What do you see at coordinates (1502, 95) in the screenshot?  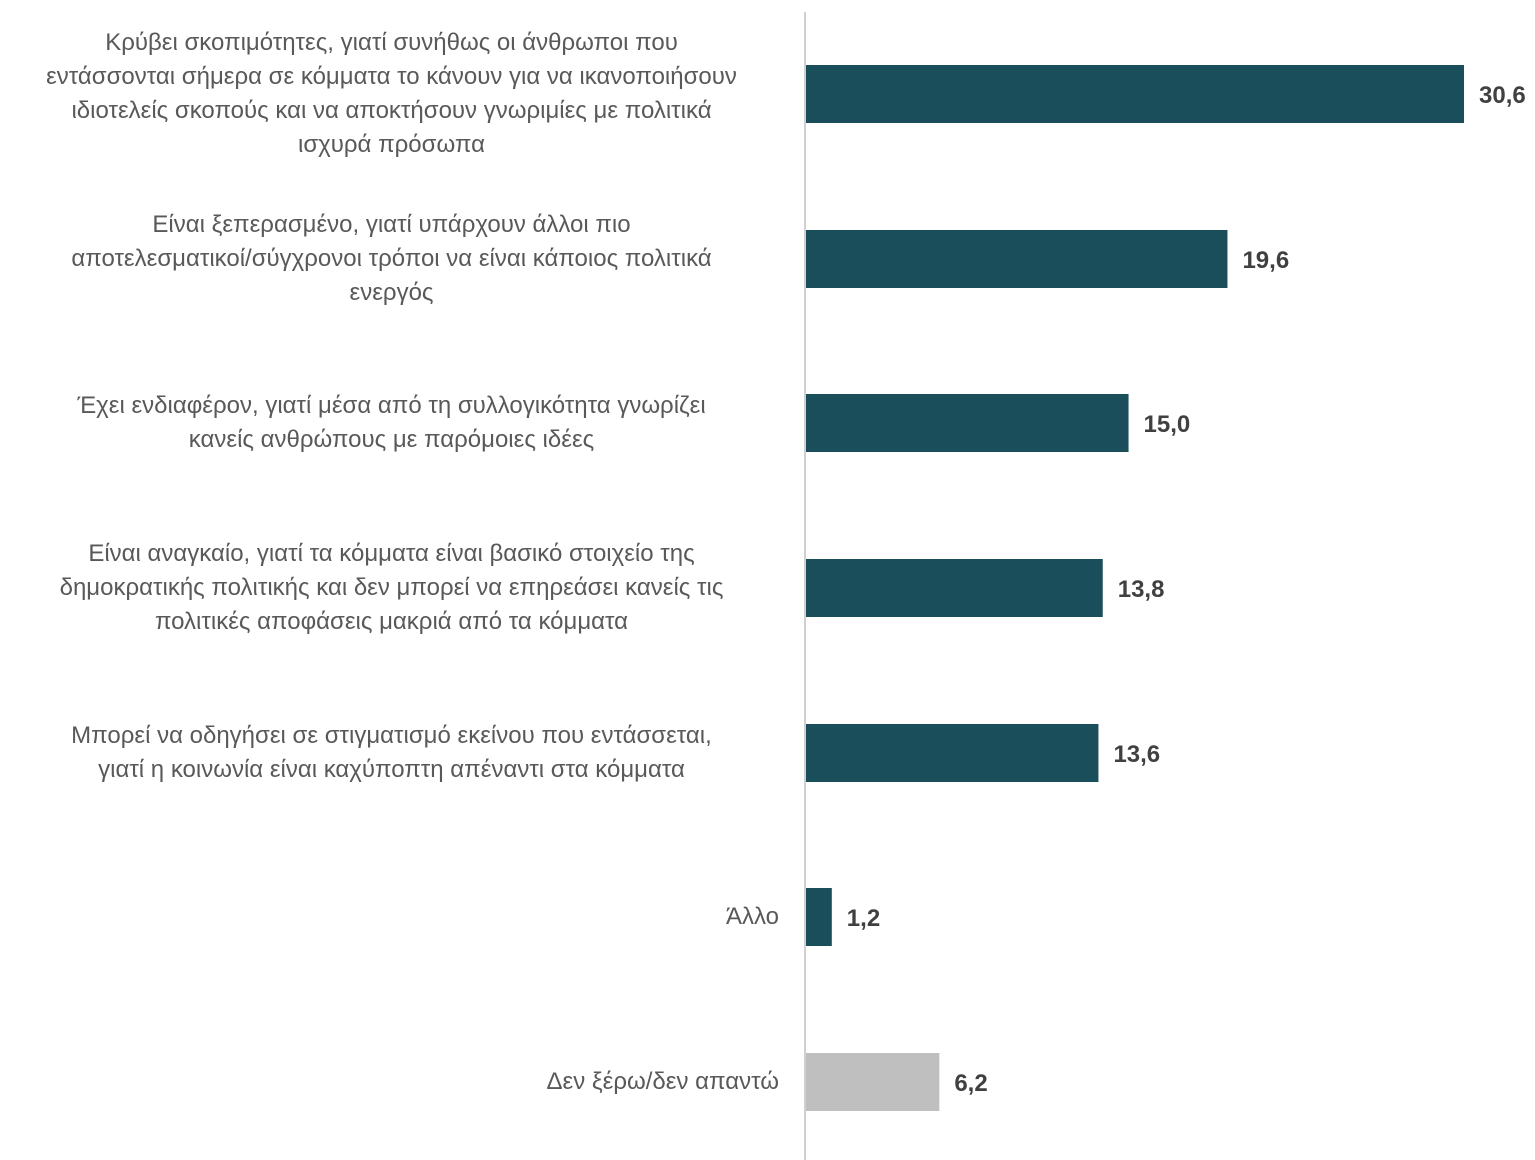 I see `data-label-1: 30,6` at bounding box center [1502, 95].